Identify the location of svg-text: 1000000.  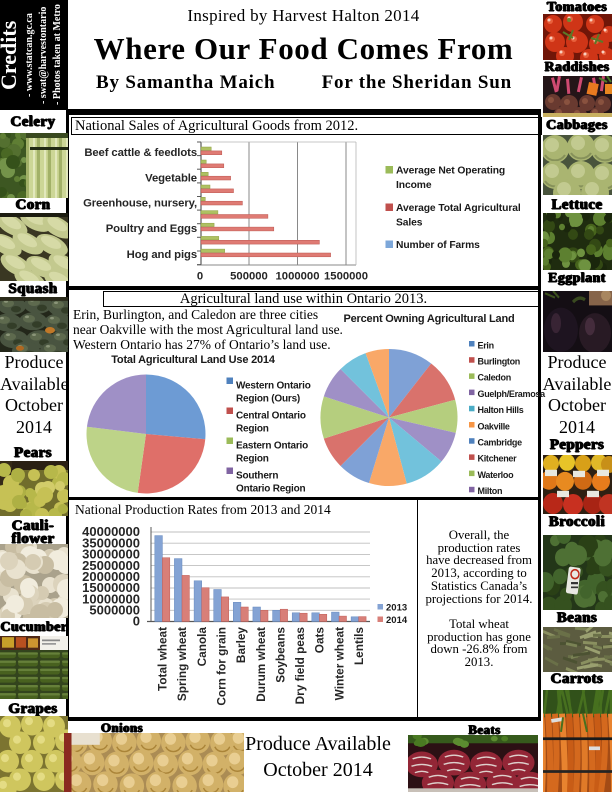
(298, 277).